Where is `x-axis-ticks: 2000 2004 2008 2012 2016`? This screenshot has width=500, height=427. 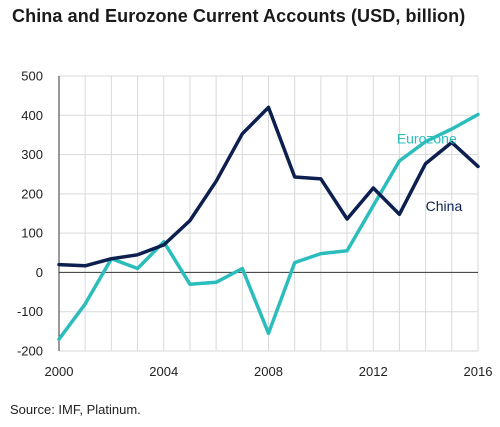
x-axis-ticks: 2000 2004 2008 2012 2016 is located at coordinates (269, 371).